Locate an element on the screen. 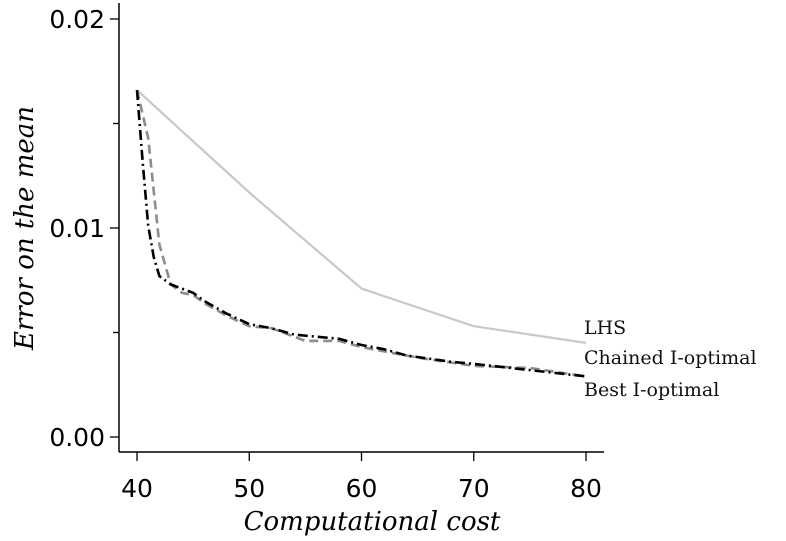 This screenshot has width=786, height=541. series-label-lhs: LHS is located at coordinates (605, 328).